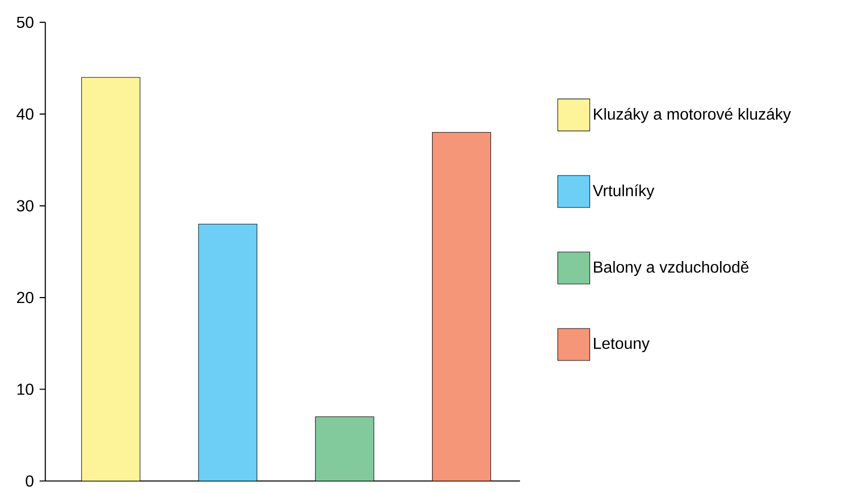 The height and width of the screenshot is (493, 866). I want to click on y-tick-label: 50, so click(25, 22).